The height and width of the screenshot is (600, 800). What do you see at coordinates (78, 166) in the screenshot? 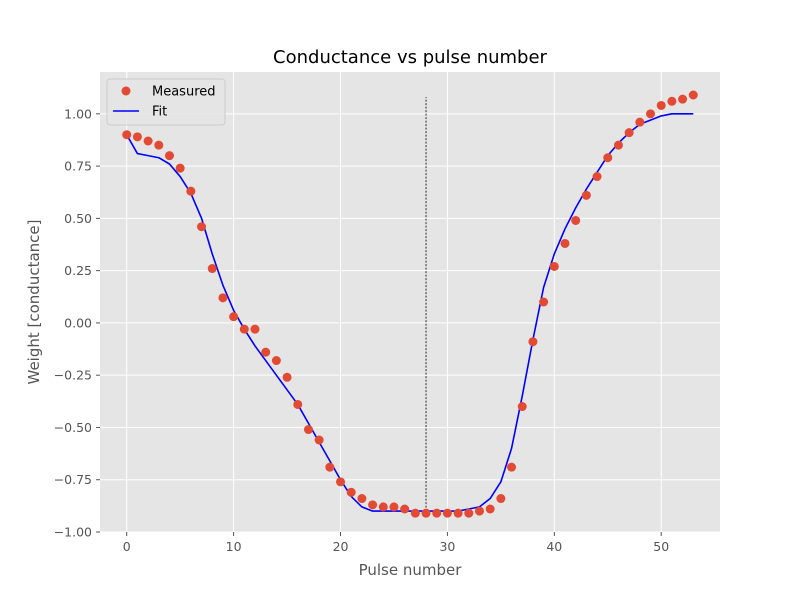
I see `y-tick-label: 0.75` at bounding box center [78, 166].